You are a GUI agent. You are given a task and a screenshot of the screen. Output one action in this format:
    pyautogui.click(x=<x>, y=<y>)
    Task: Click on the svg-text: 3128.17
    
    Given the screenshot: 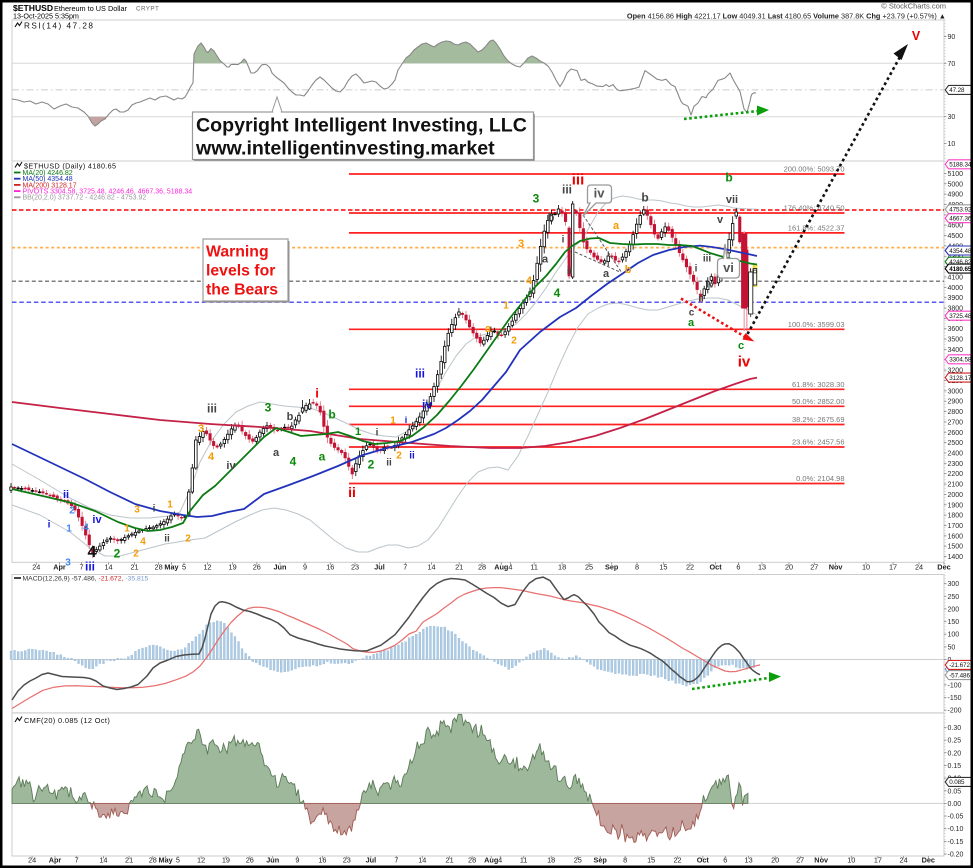 What is the action you would take?
    pyautogui.click(x=960, y=378)
    